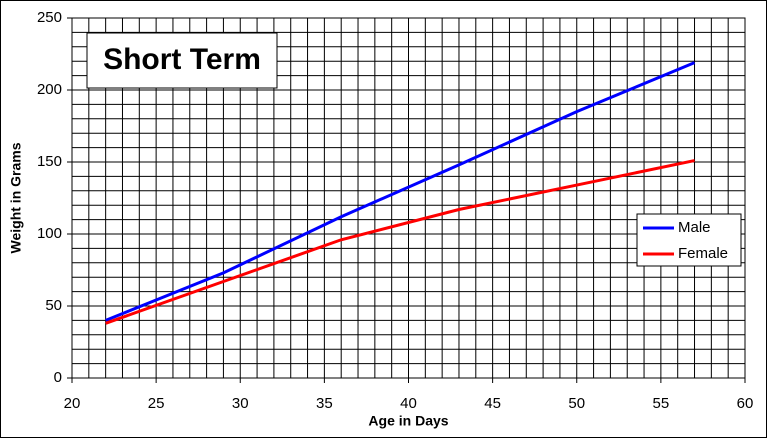 The width and height of the screenshot is (767, 438). What do you see at coordinates (240, 403) in the screenshot?
I see `x-tick-label: 30` at bounding box center [240, 403].